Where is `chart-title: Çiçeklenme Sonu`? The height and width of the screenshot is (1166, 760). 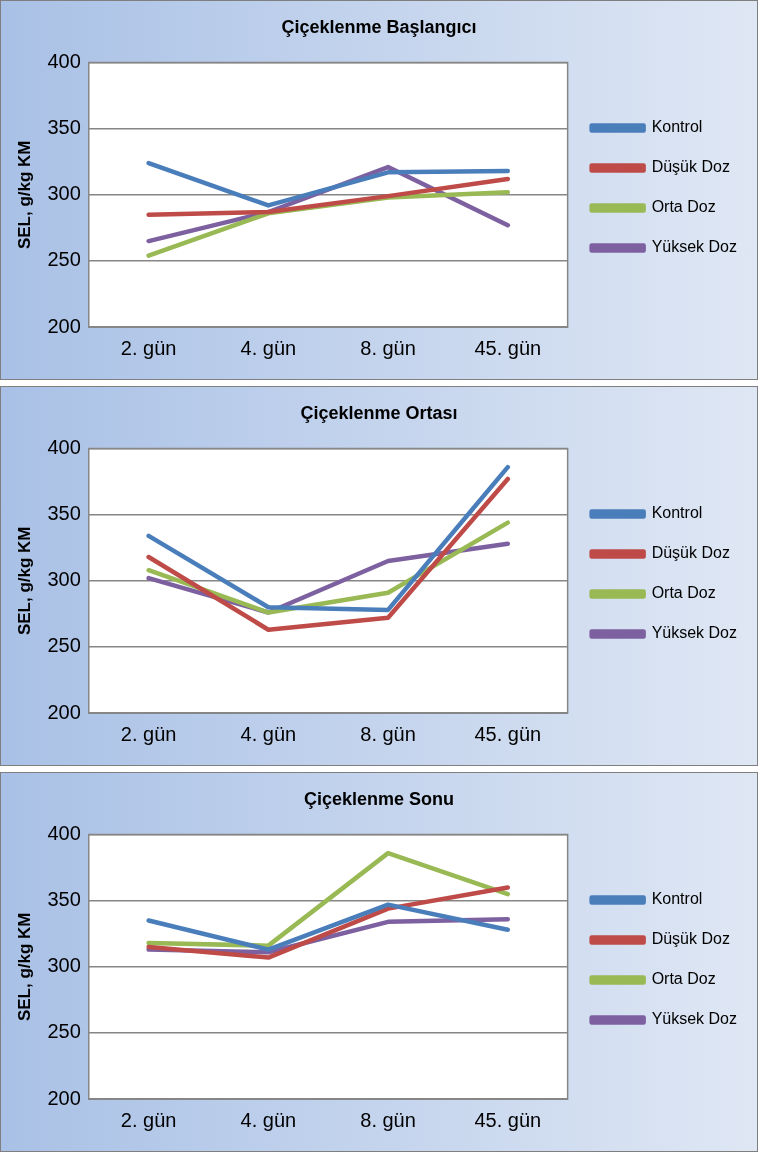 chart-title: Çiçeklenme Sonu is located at coordinates (379, 798).